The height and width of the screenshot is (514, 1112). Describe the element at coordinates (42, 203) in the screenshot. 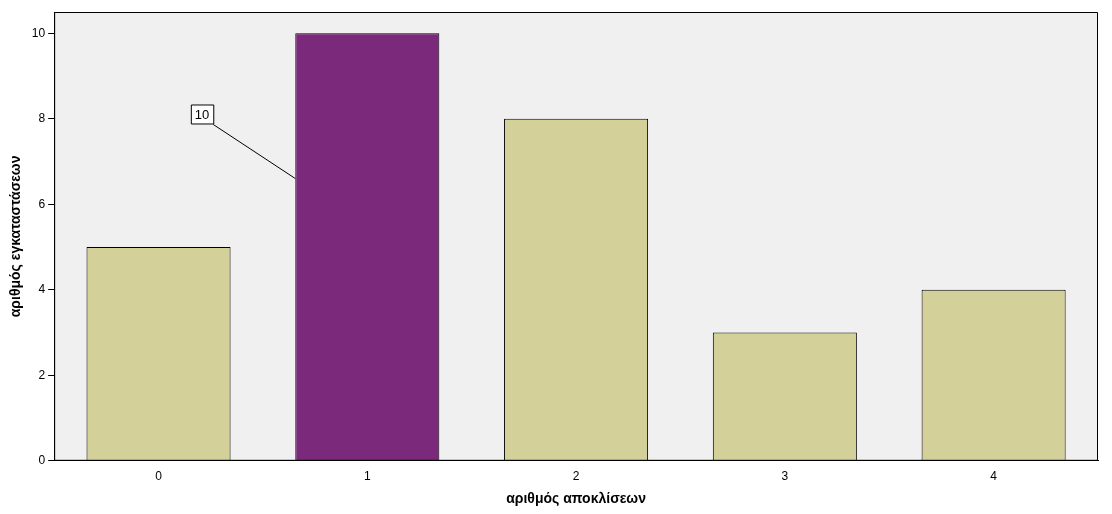

I see `y-tick-label: 6` at that location.